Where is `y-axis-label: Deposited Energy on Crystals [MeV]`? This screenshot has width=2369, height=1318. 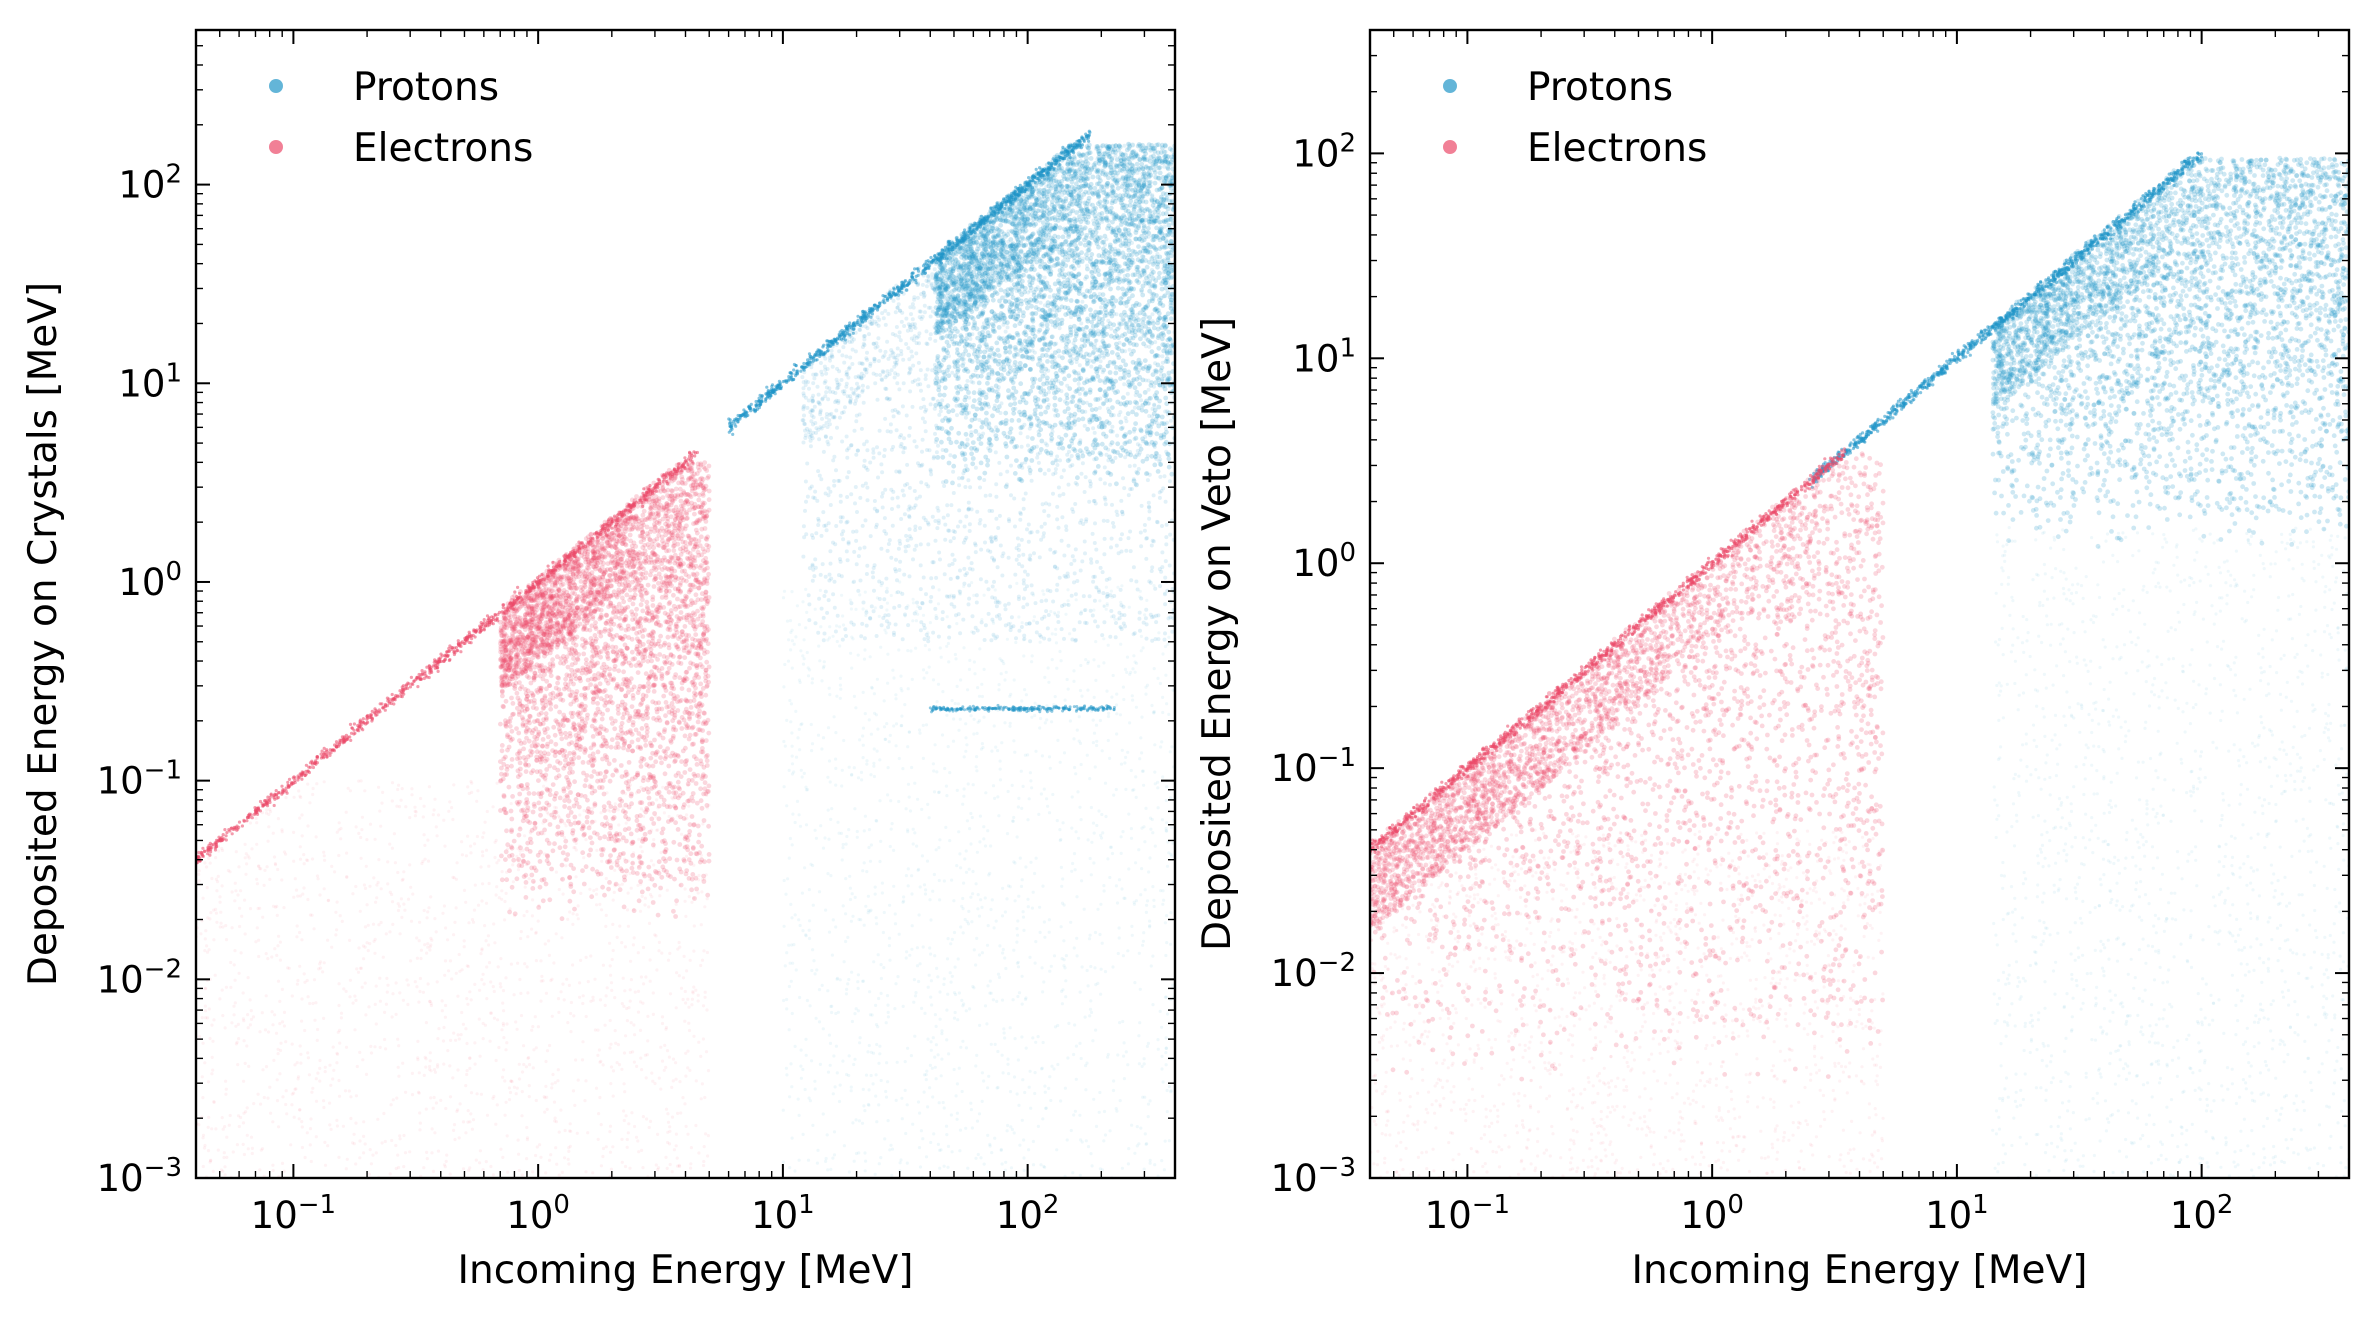
y-axis-label: Deposited Energy on Crystals [MeV] is located at coordinates (43, 634).